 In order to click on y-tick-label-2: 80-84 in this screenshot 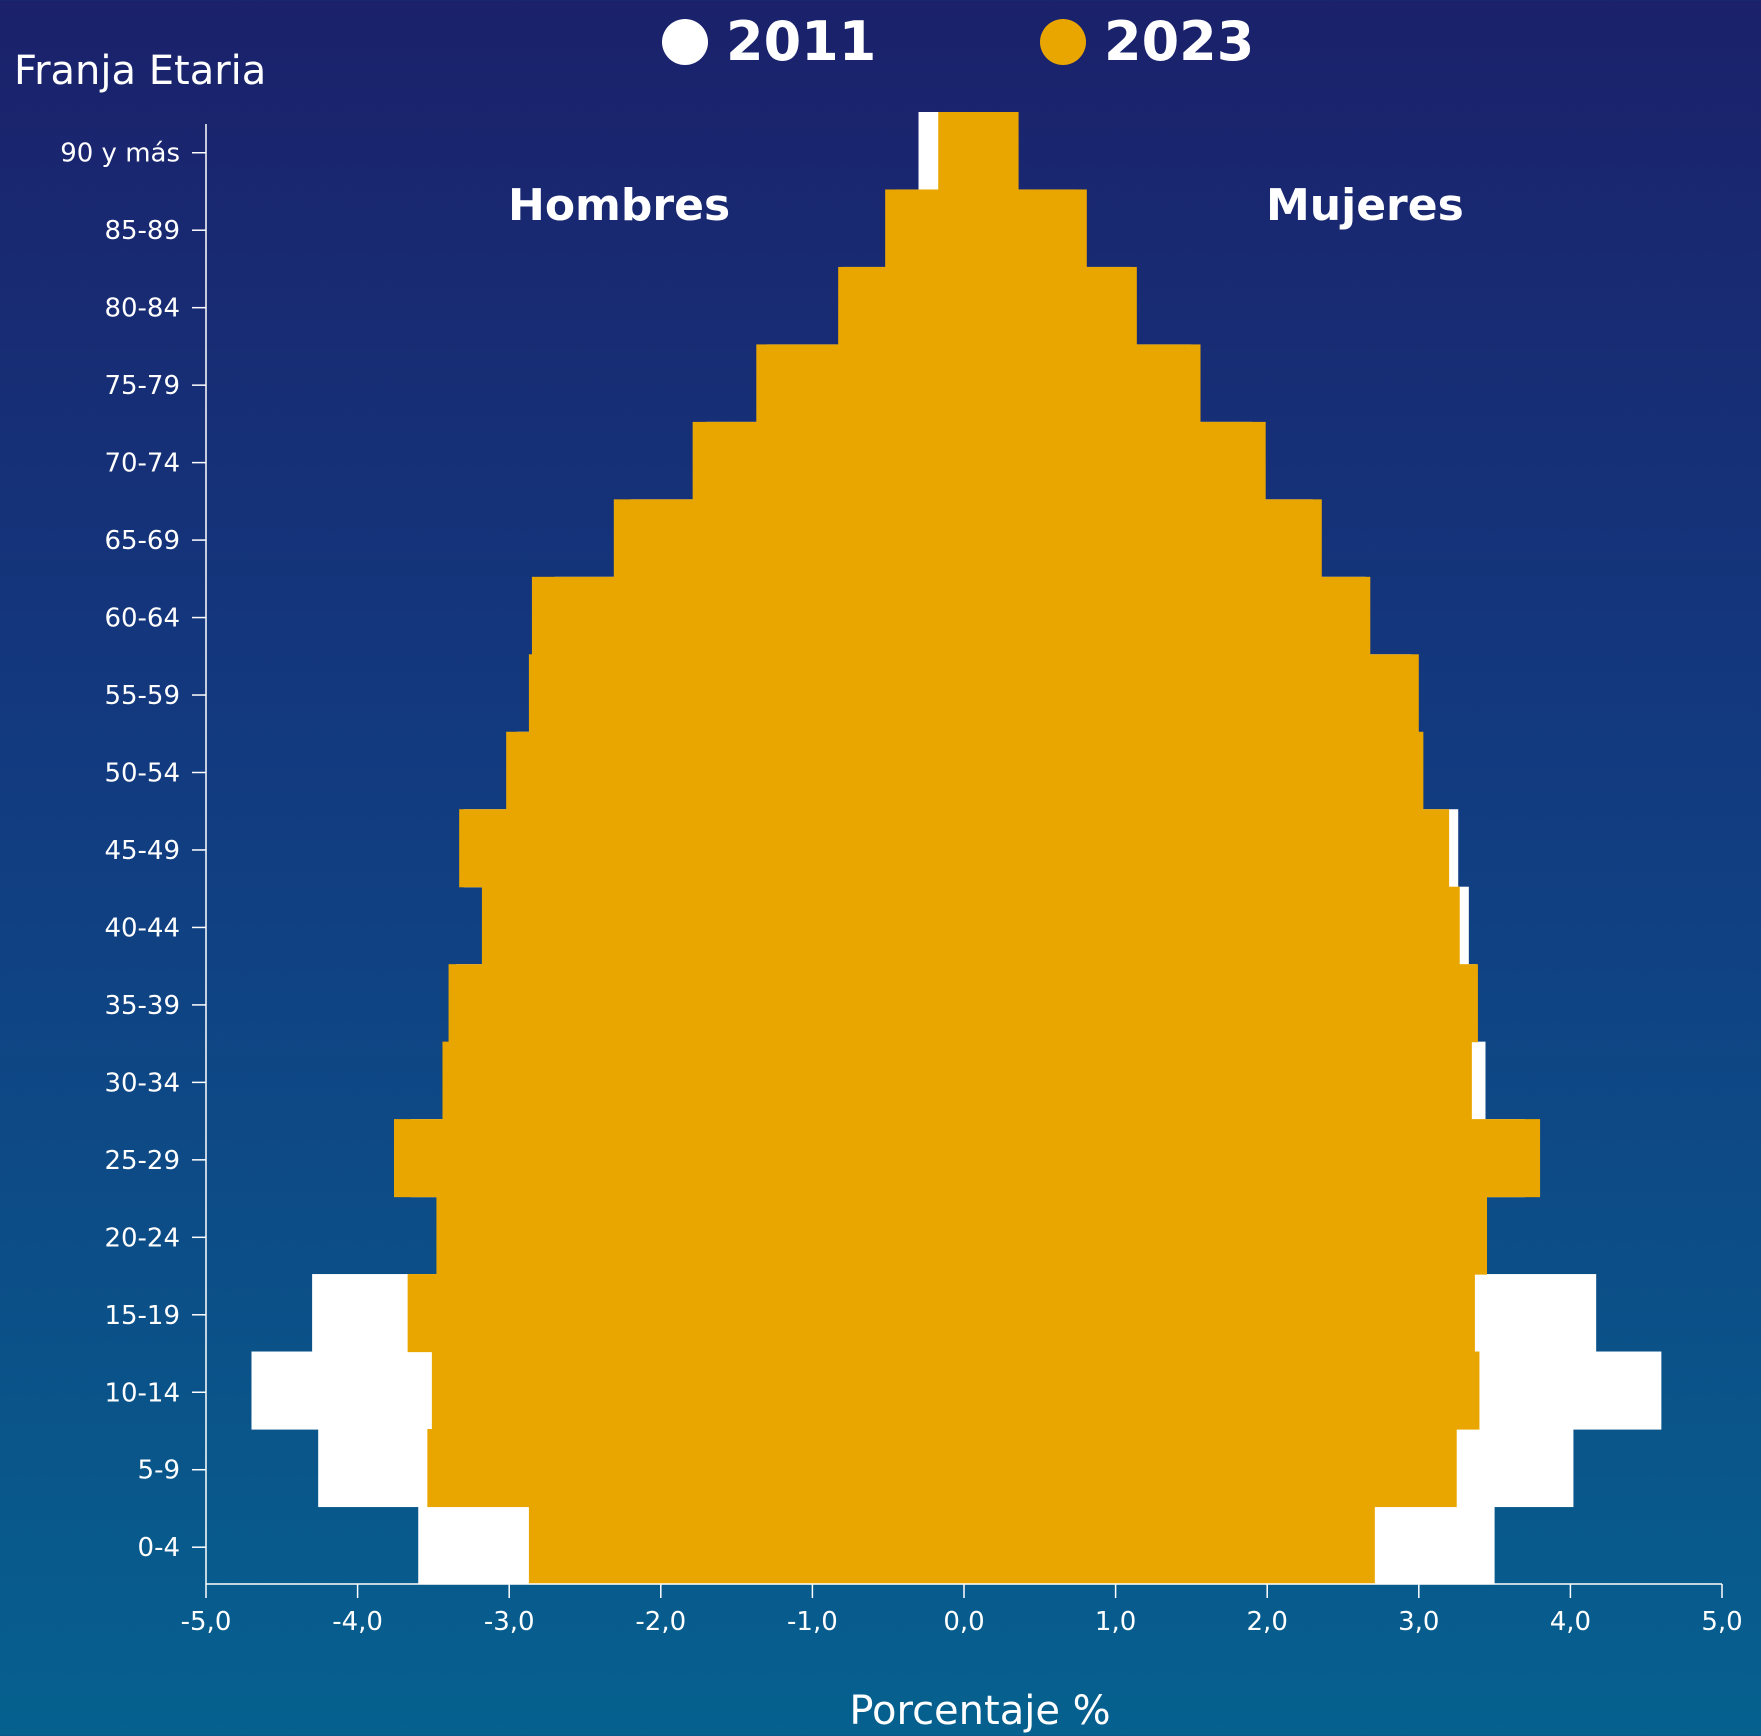, I will do `click(142, 309)`.